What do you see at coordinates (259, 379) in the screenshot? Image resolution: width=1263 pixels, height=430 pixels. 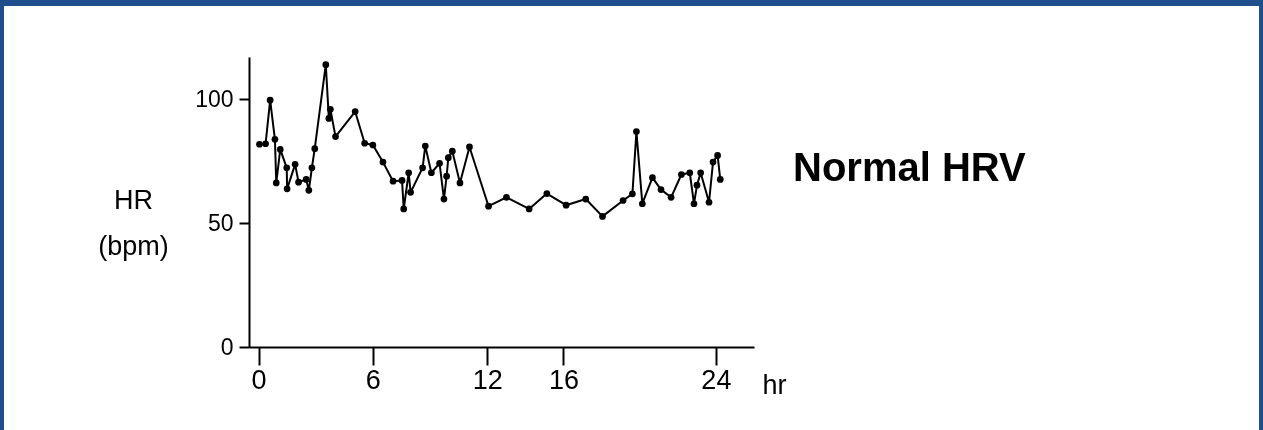 I see `x-tick-label: 0` at bounding box center [259, 379].